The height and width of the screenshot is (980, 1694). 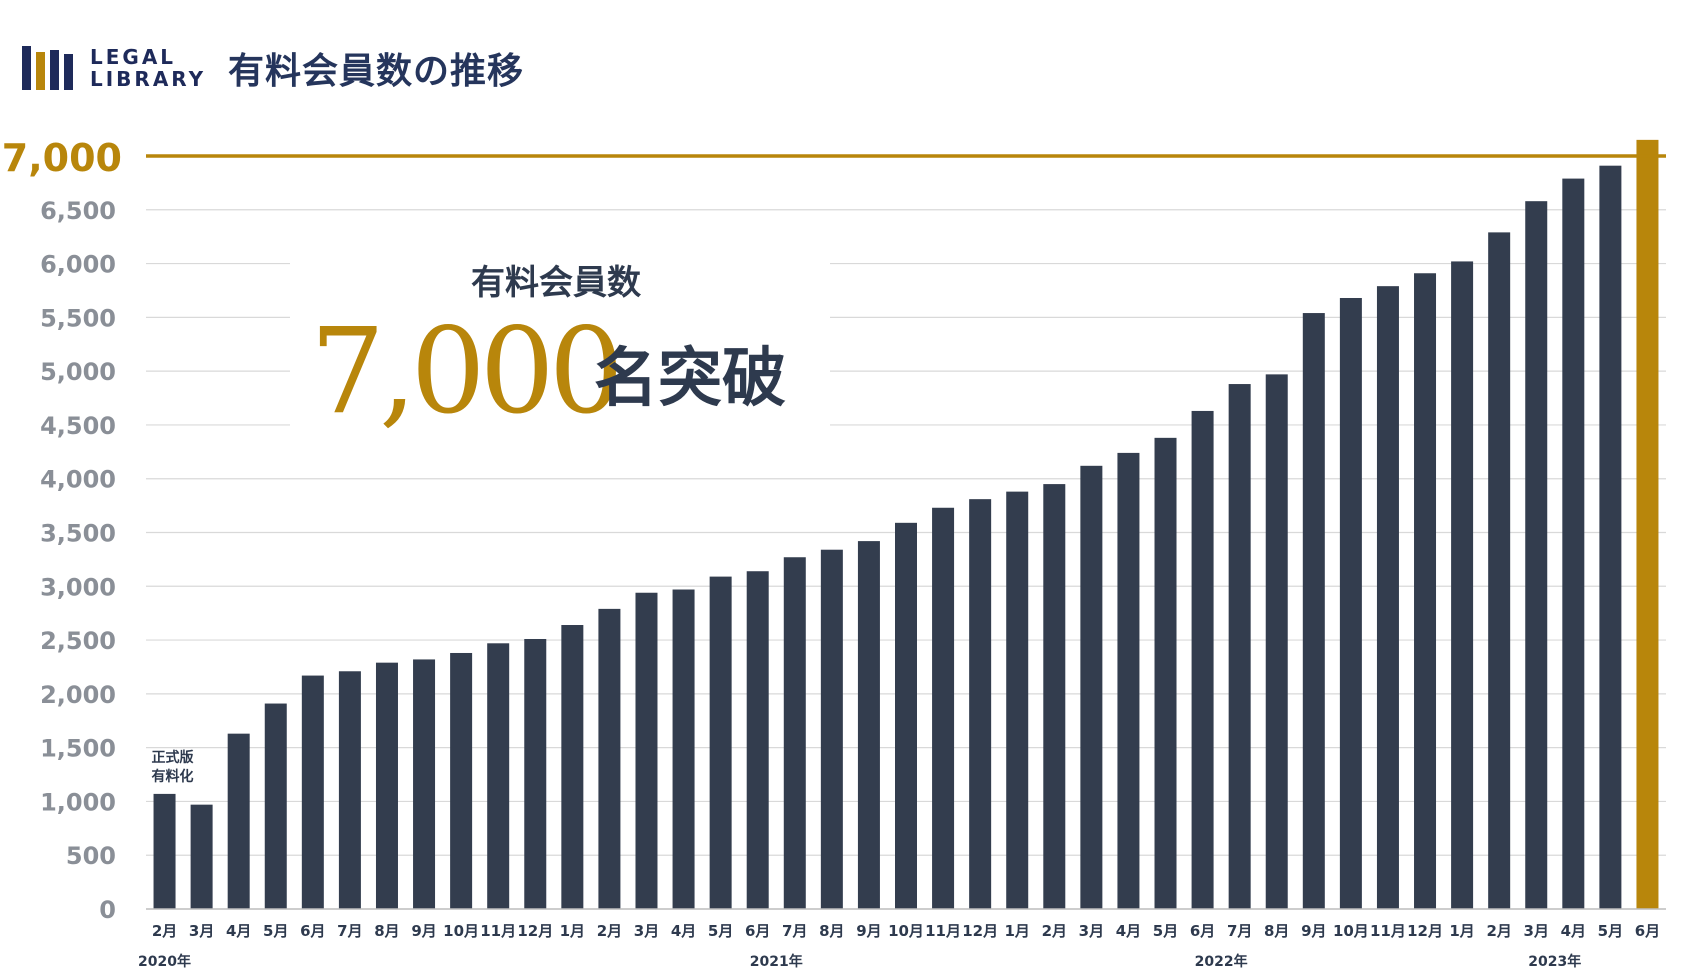 What do you see at coordinates (690, 378) in the screenshot?
I see `callout-suffix: 名突破` at bounding box center [690, 378].